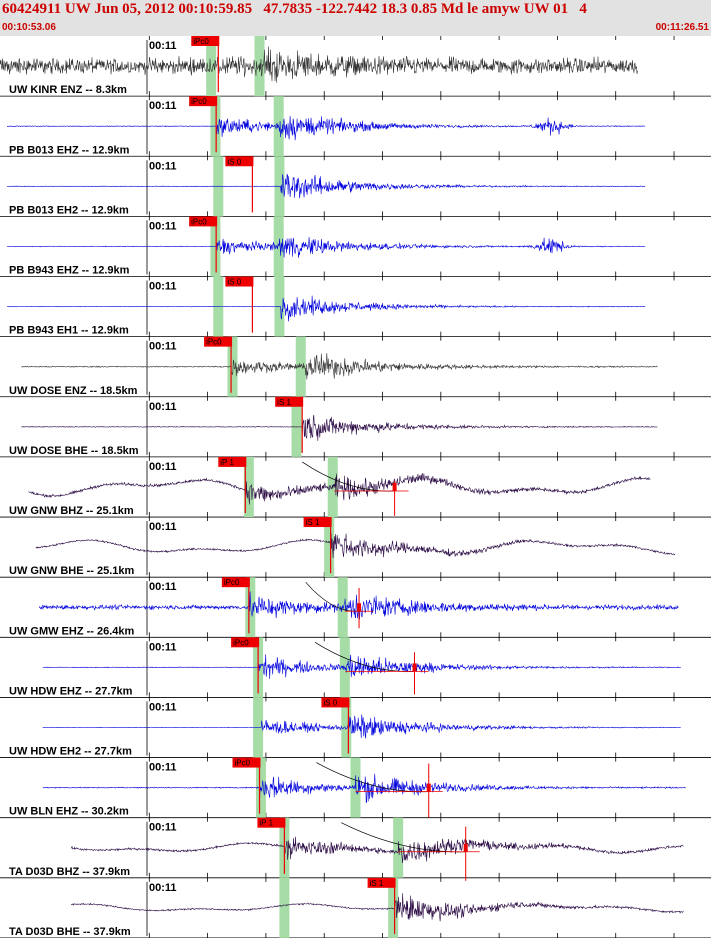  I want to click on trace-row: iPc0 00:11 UW BLN EHZ -- 30.2km, so click(355, 788).